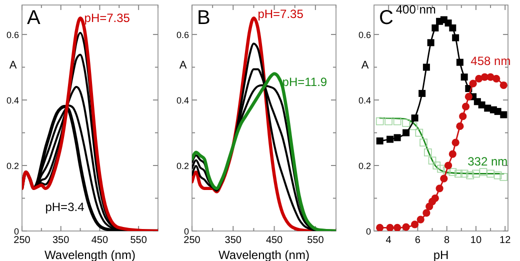 Image resolution: width=520 pixels, height=261 pixels. Describe the element at coordinates (386, 18) in the screenshot. I see `chart-title: C` at that location.